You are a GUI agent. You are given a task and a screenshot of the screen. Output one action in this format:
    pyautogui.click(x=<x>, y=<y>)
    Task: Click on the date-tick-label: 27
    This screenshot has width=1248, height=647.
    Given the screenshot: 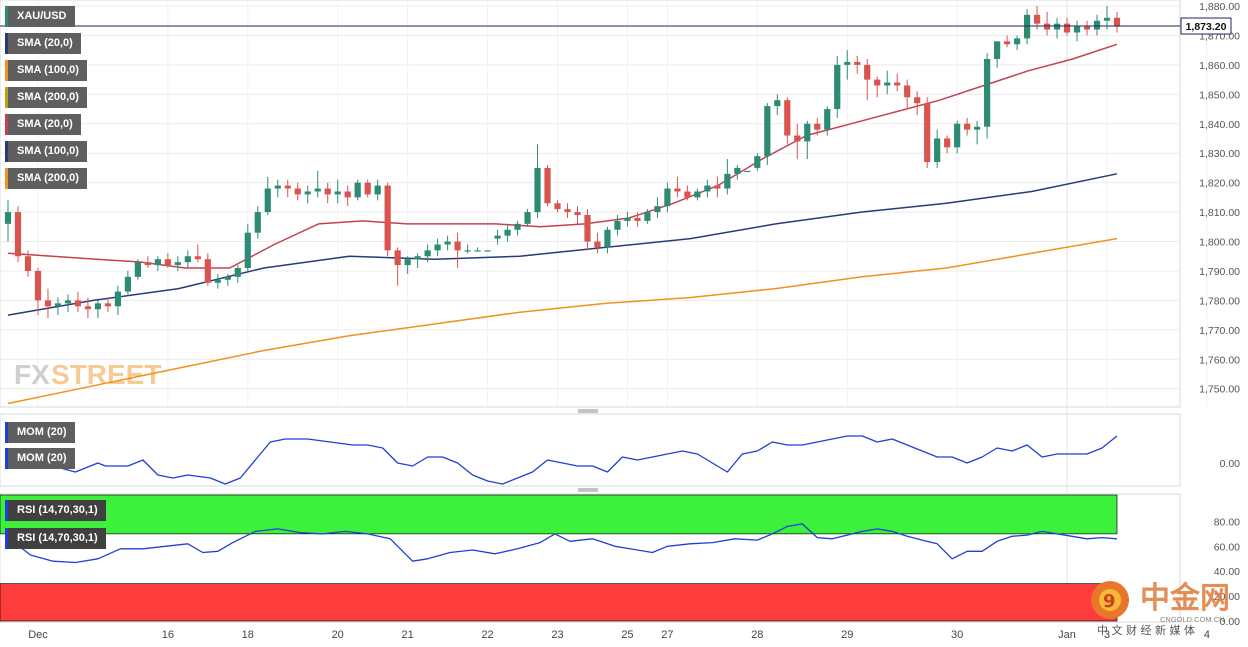 What is the action you would take?
    pyautogui.click(x=667, y=635)
    